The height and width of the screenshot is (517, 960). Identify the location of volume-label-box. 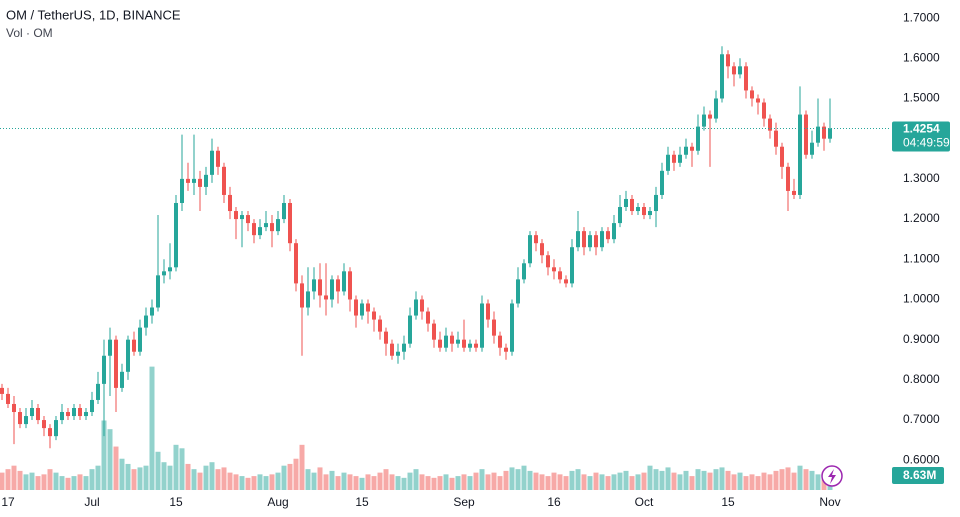
(918, 475).